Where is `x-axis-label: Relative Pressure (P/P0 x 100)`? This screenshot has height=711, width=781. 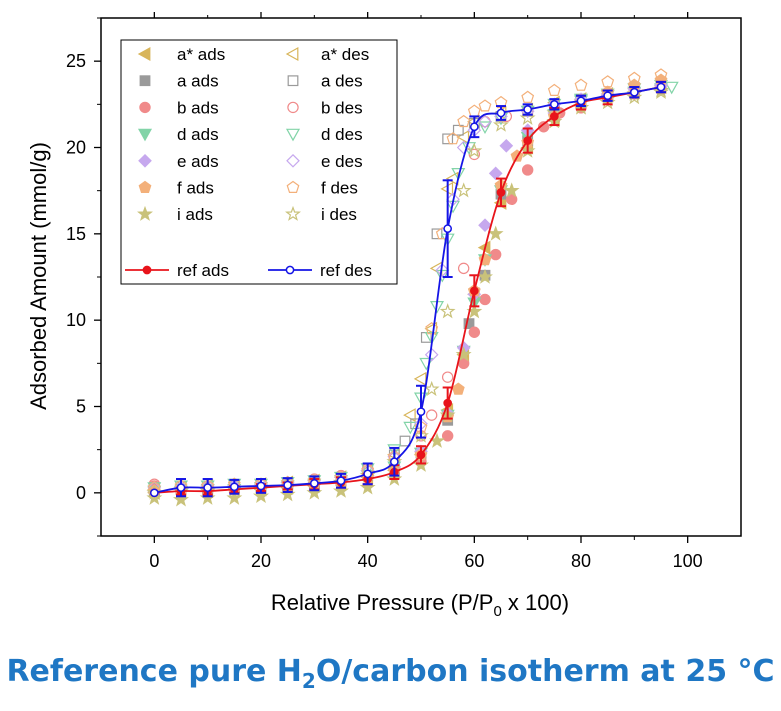 x-axis-label: Relative Pressure (P/P0 x 100) is located at coordinates (420, 605).